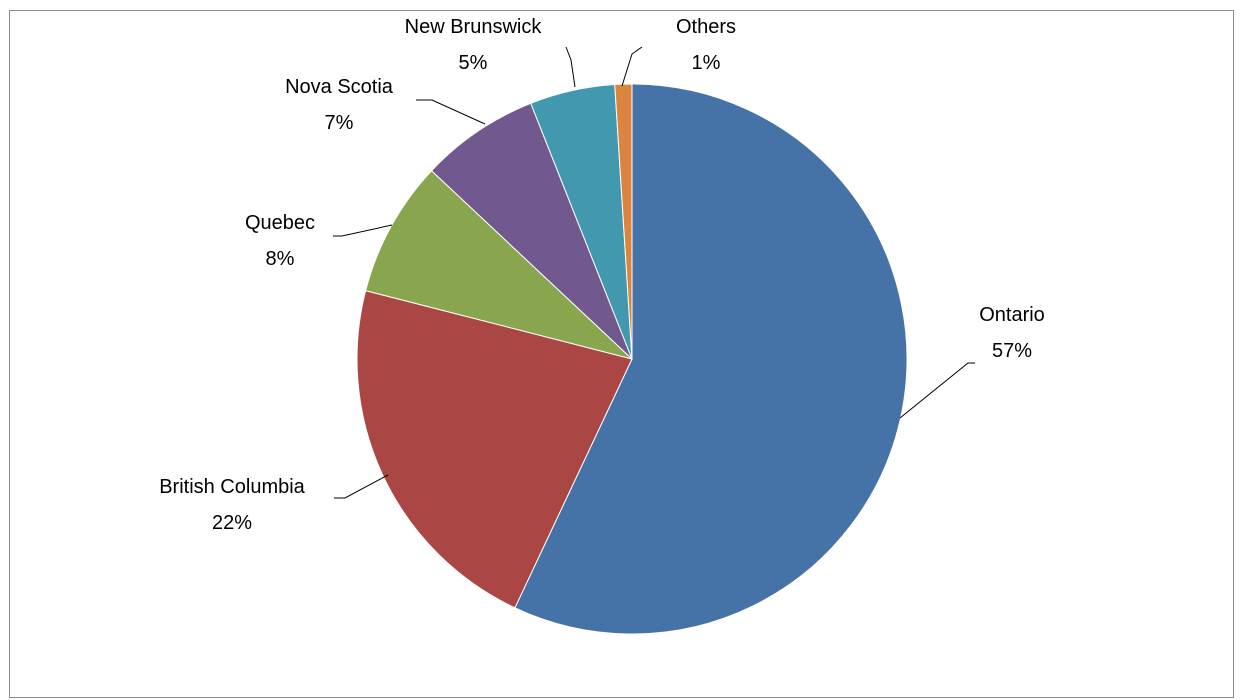 The image size is (1244, 700). I want to click on slice-label-ontario: Ontario, so click(1012, 315).